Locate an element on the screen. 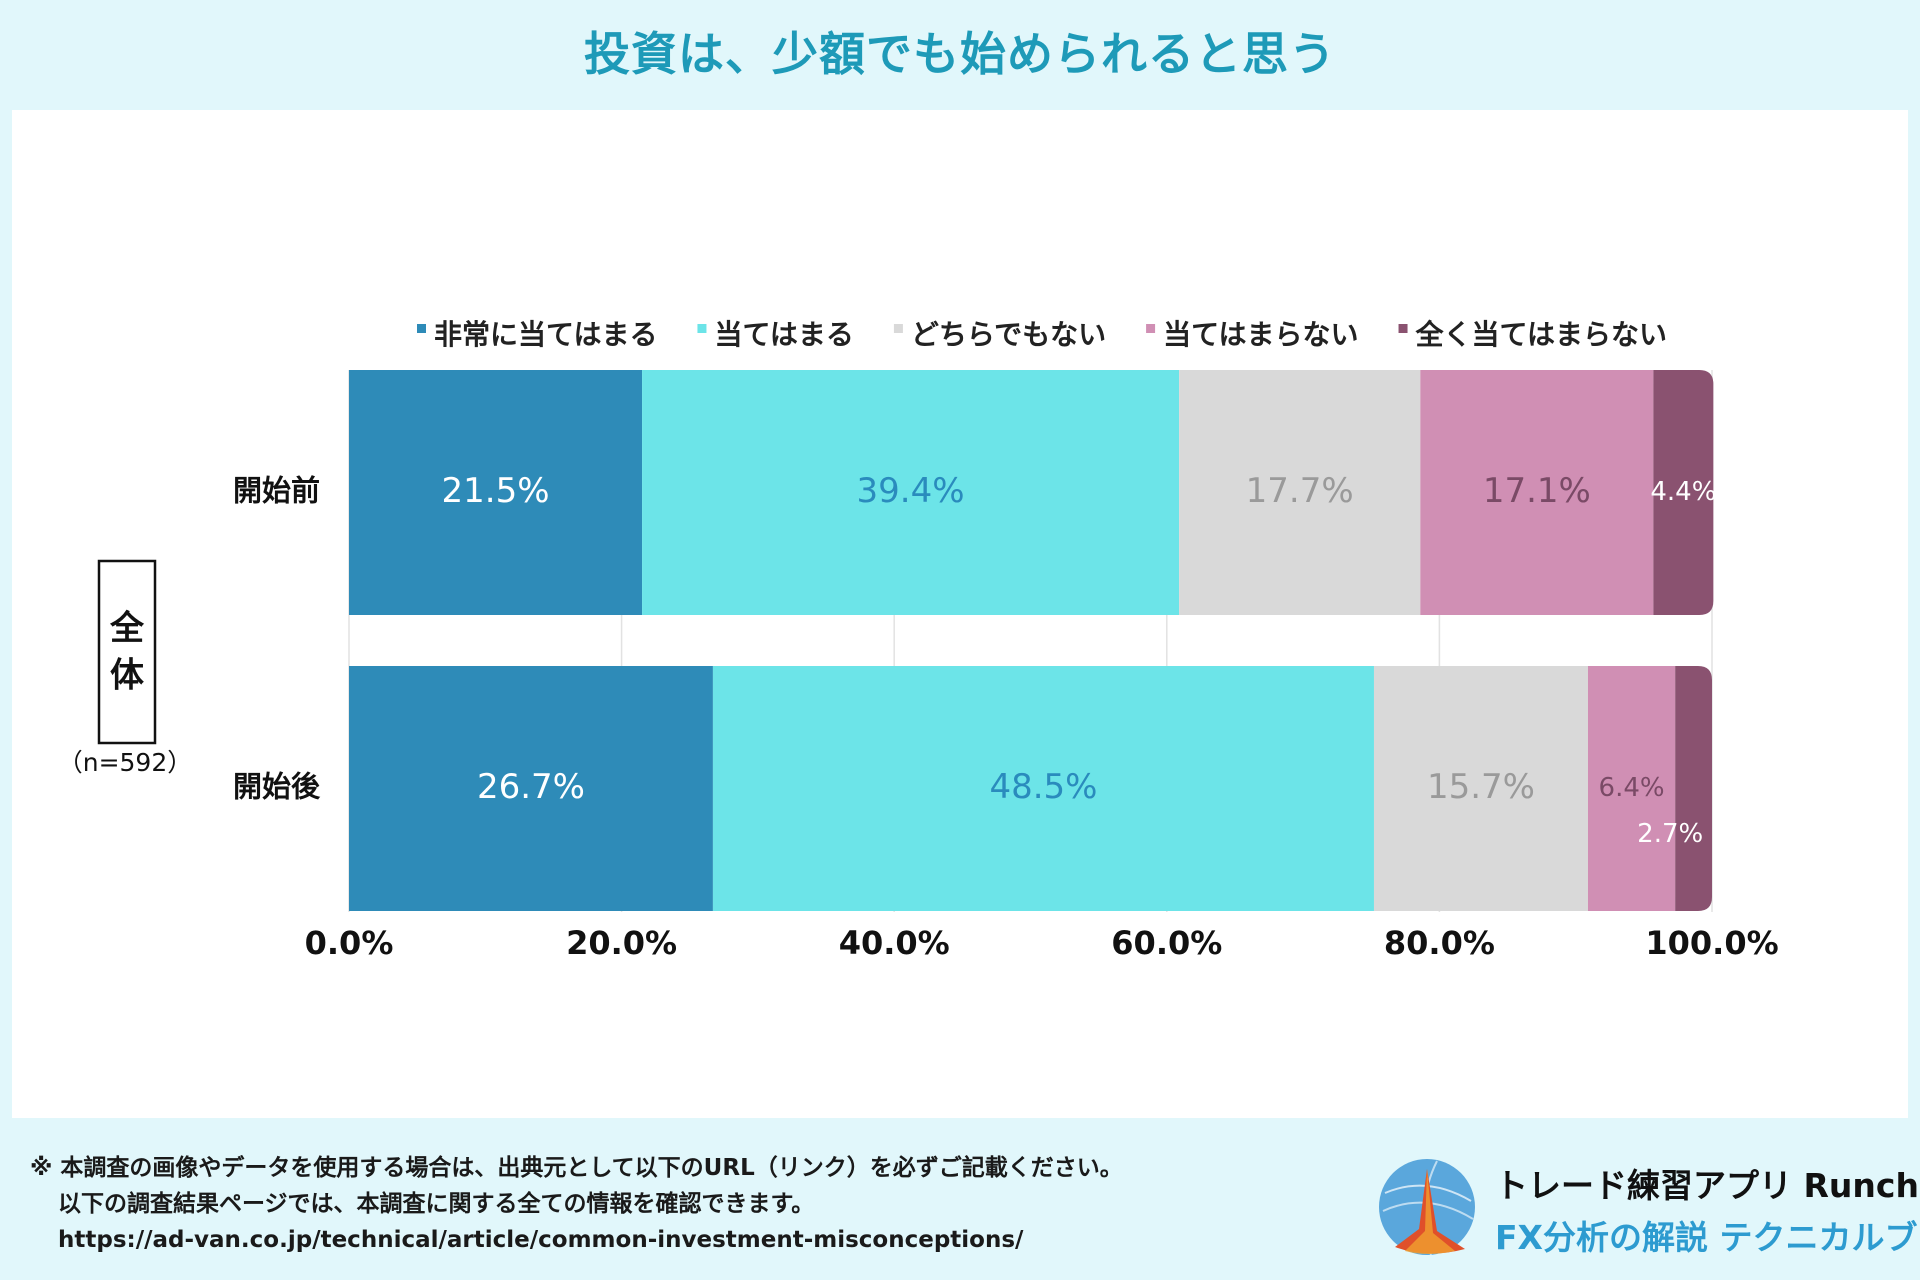 This screenshot has width=1920, height=1280. value-label-1-3: 6.4% is located at coordinates (1632, 788).